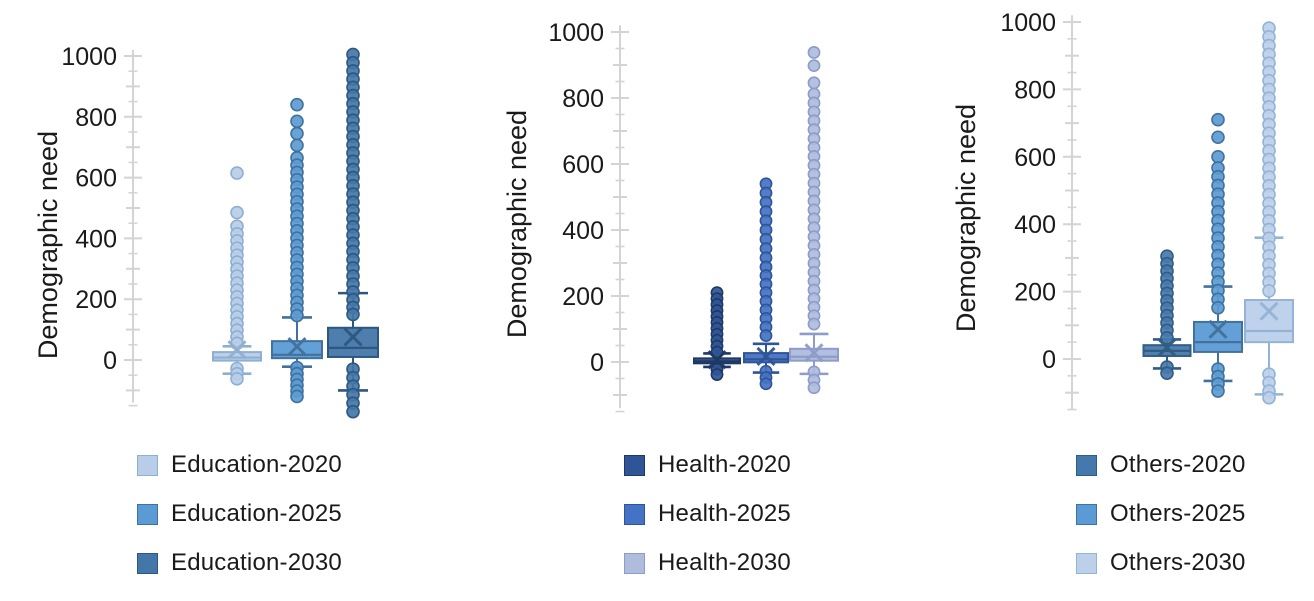  I want to click on legend-label: Others-2025, so click(1178, 513).